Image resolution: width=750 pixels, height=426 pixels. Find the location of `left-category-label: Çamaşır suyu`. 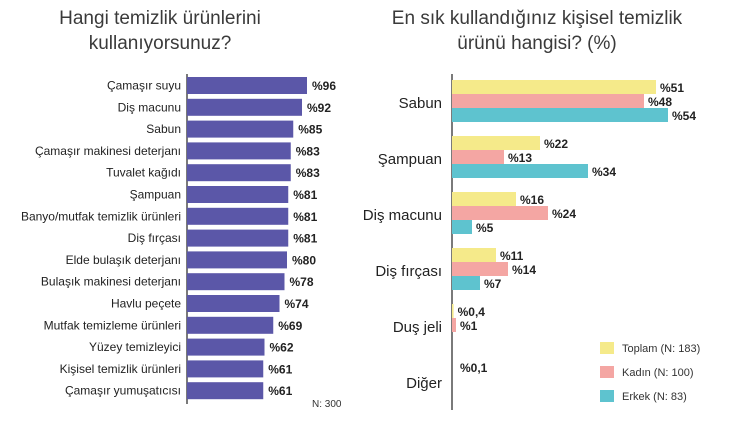

left-category-label: Çamaşır suyu is located at coordinates (144, 86).